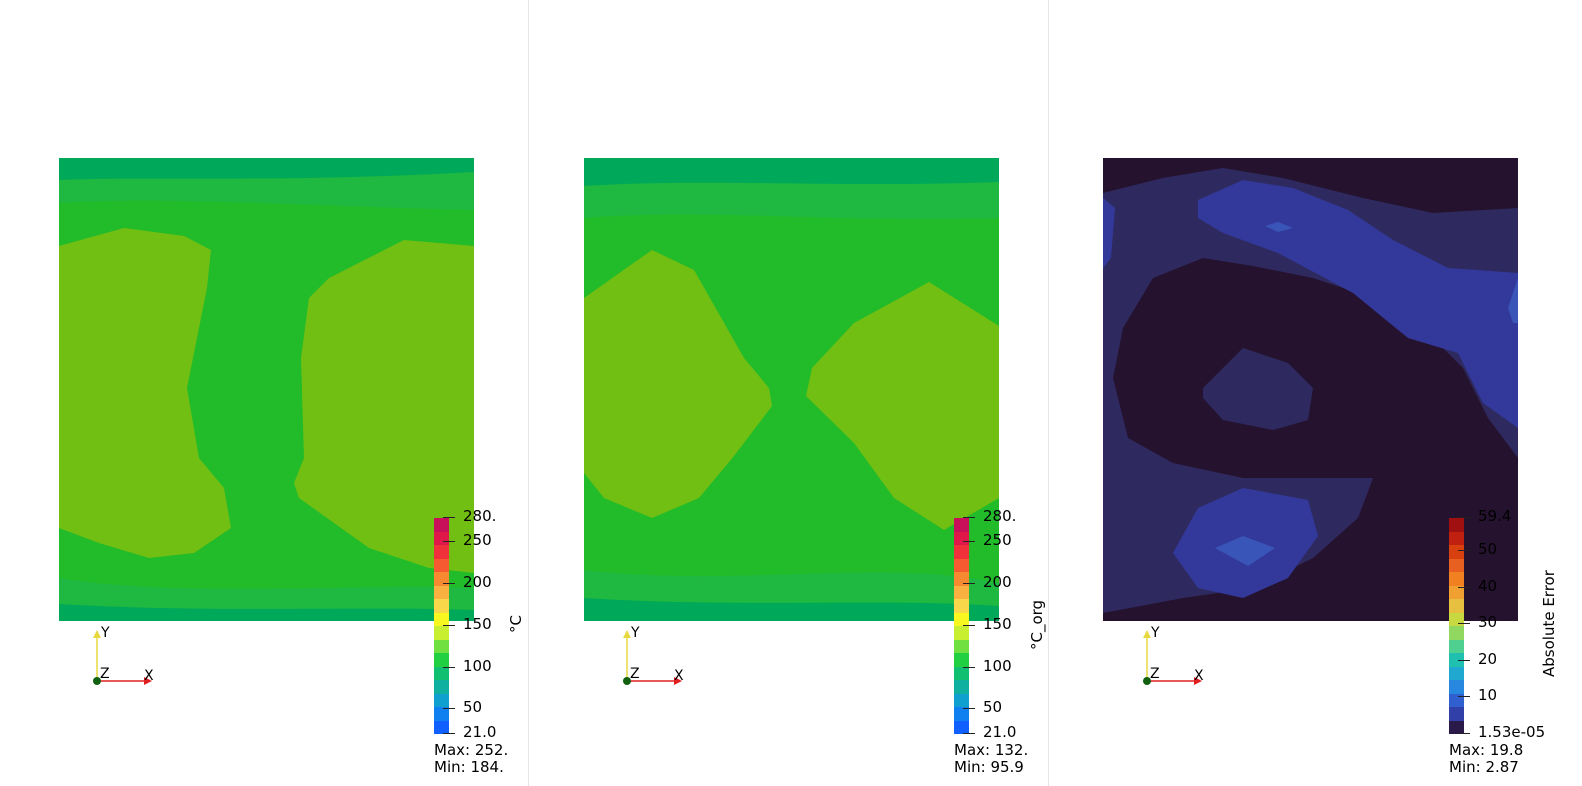 This screenshot has height=786, width=1582. Describe the element at coordinates (997, 540) in the screenshot. I see `colorbar-tick-label: 250` at that location.